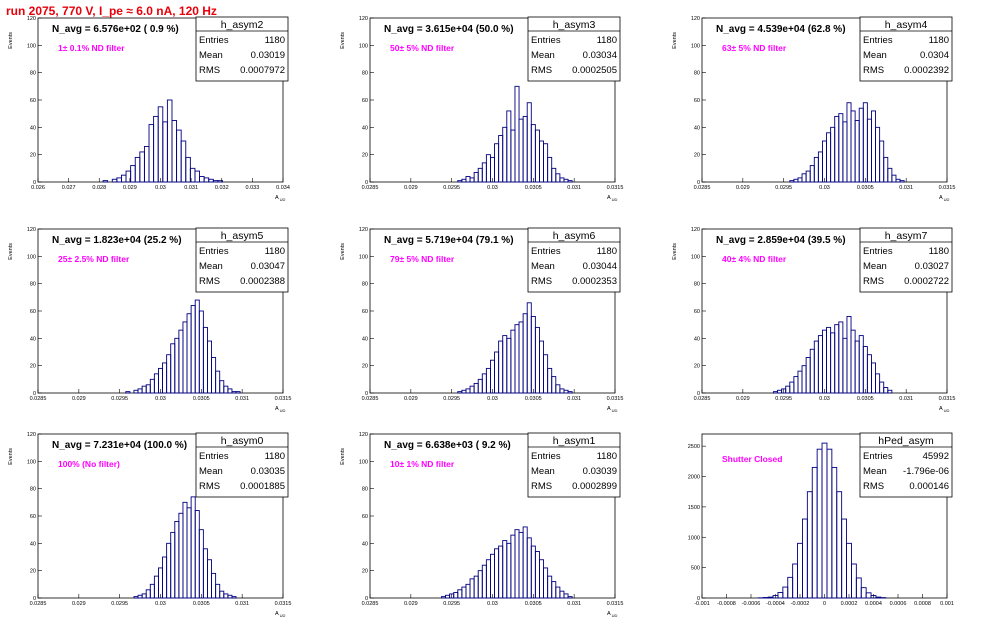 The image size is (996, 622). What do you see at coordinates (242, 236) in the screenshot?
I see `stats-hist-name: h_asym5` at bounding box center [242, 236].